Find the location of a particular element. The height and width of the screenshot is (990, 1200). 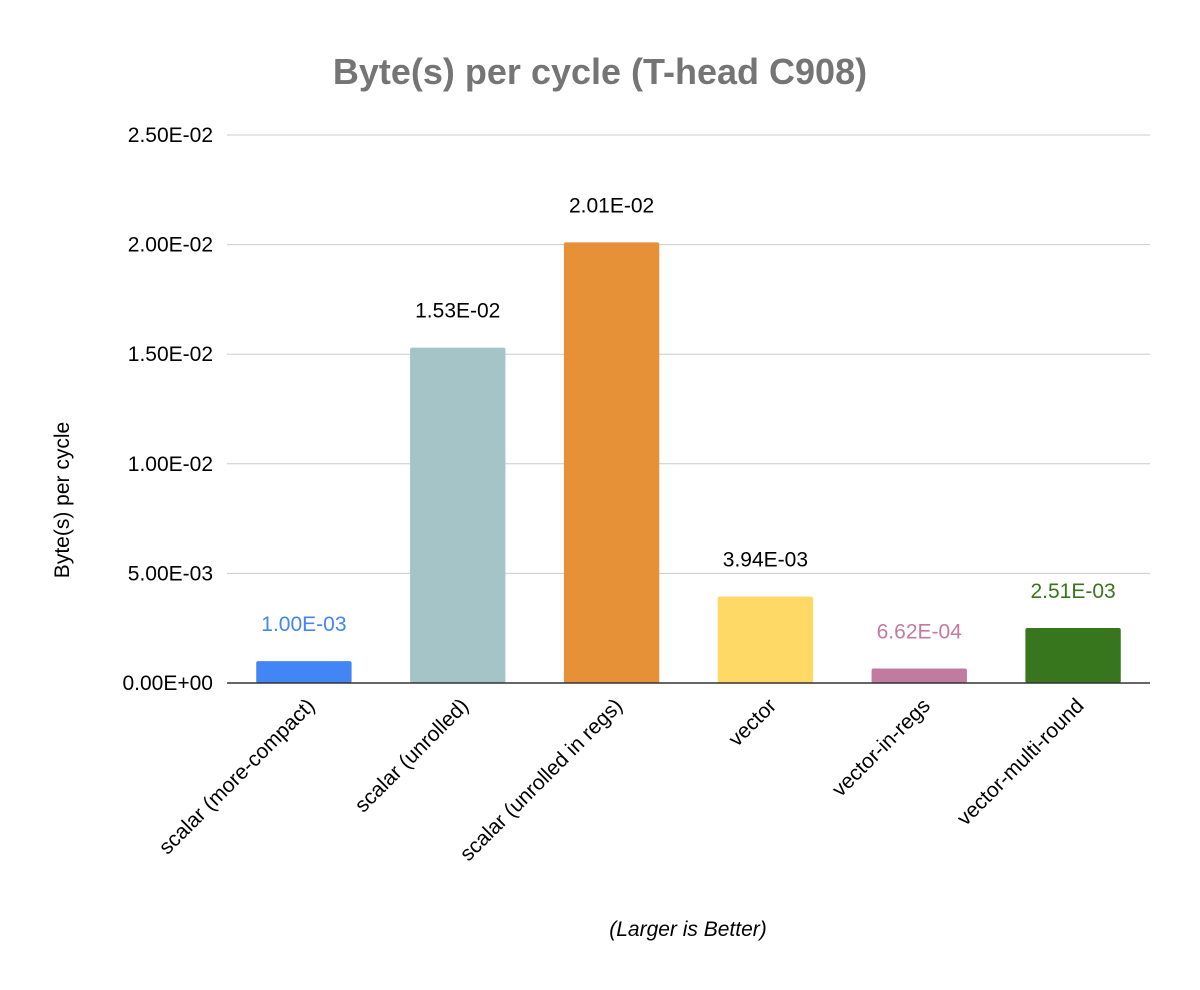

y-tick-label: 5.00E-03 is located at coordinates (170, 573).